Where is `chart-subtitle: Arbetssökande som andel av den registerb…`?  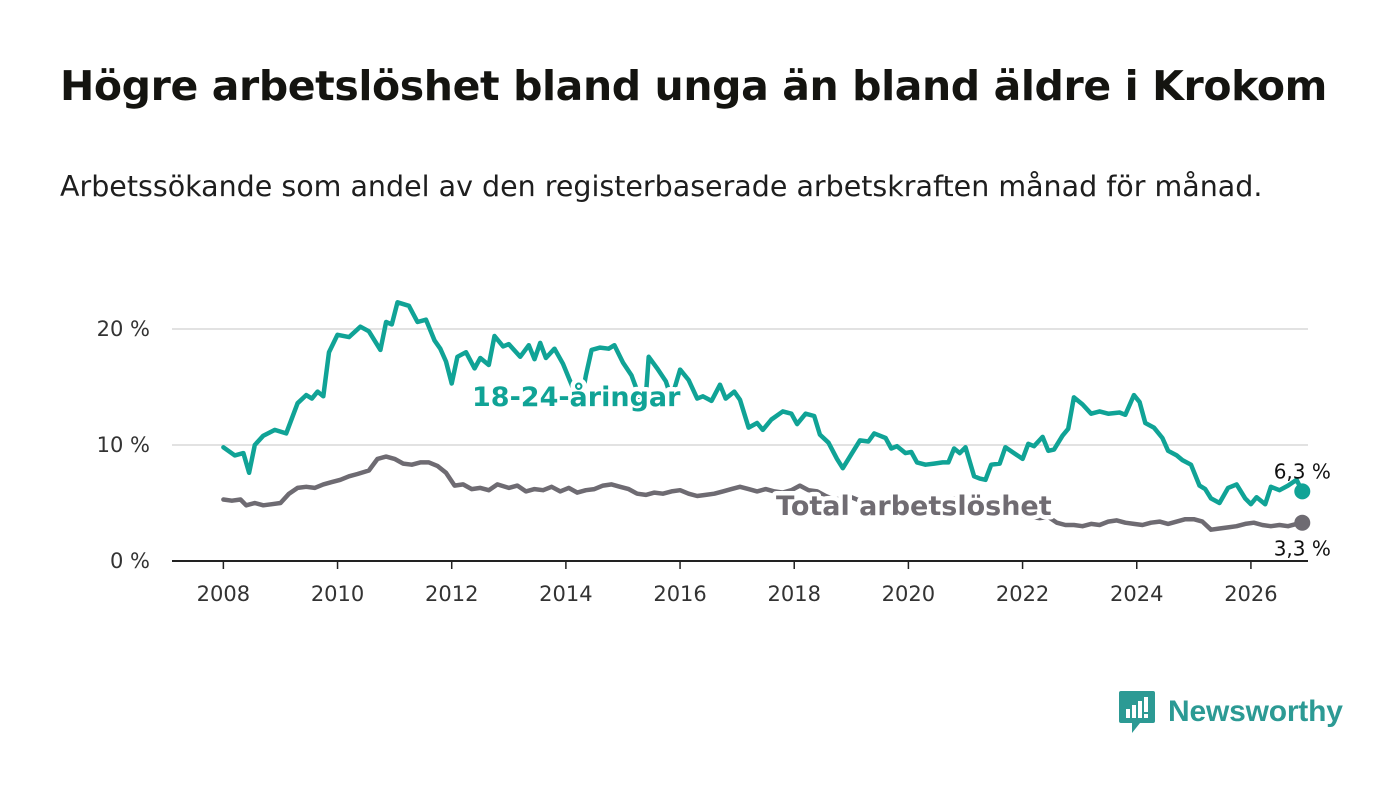 chart-subtitle: Arbetssökande som andel av den registerb… is located at coordinates (661, 186).